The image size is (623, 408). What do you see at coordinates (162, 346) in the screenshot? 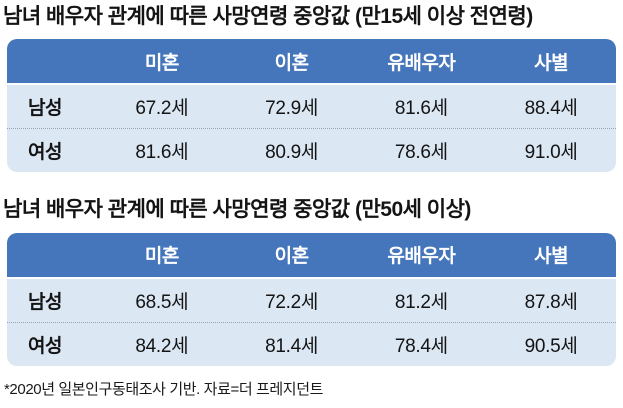
I see `value-cell: 84.2세` at bounding box center [162, 346].